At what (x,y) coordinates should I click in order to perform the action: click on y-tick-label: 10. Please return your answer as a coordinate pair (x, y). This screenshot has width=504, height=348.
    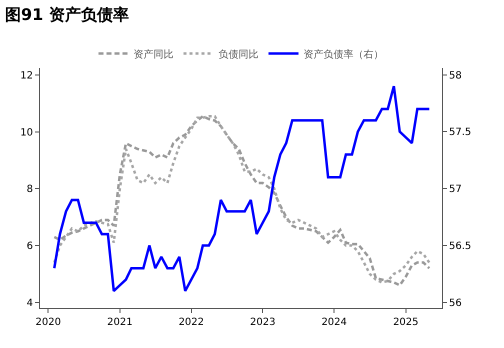
    Looking at the image, I should click on (26, 132).